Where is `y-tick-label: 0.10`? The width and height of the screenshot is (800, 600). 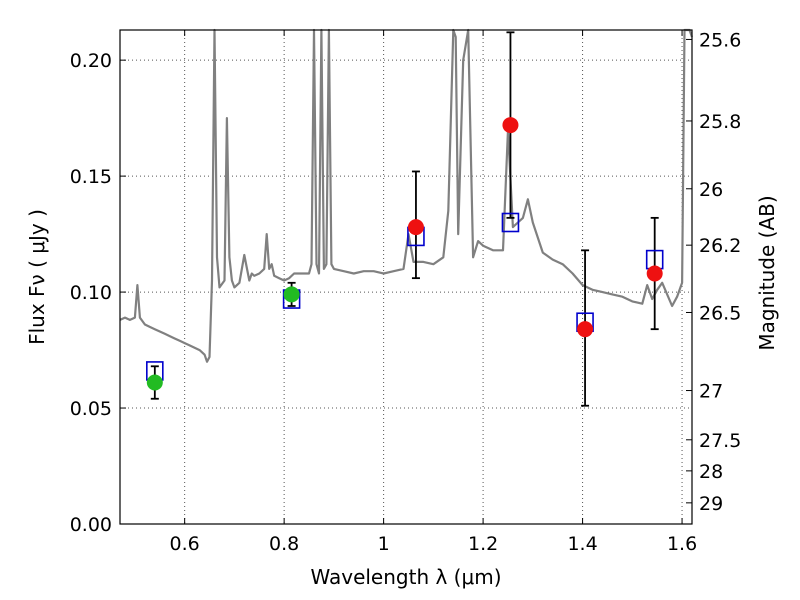
y-tick-label: 0.10 is located at coordinates (91, 293).